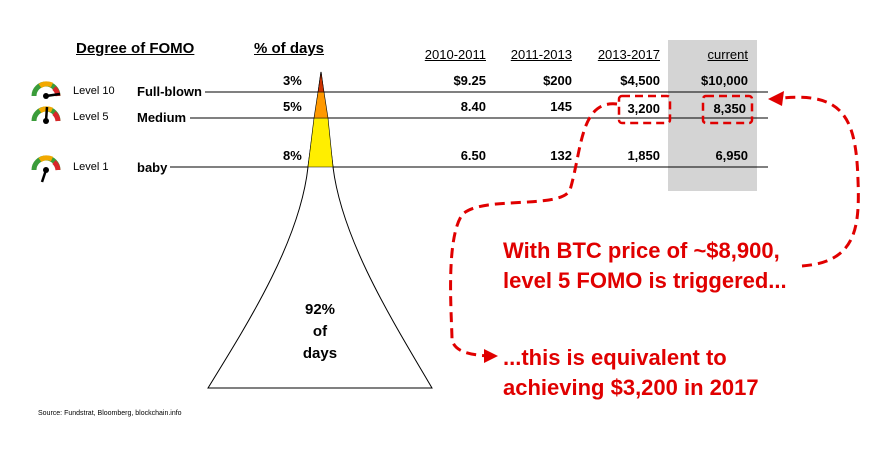  I want to click on level-1-value-current: 6,950, so click(731, 155).